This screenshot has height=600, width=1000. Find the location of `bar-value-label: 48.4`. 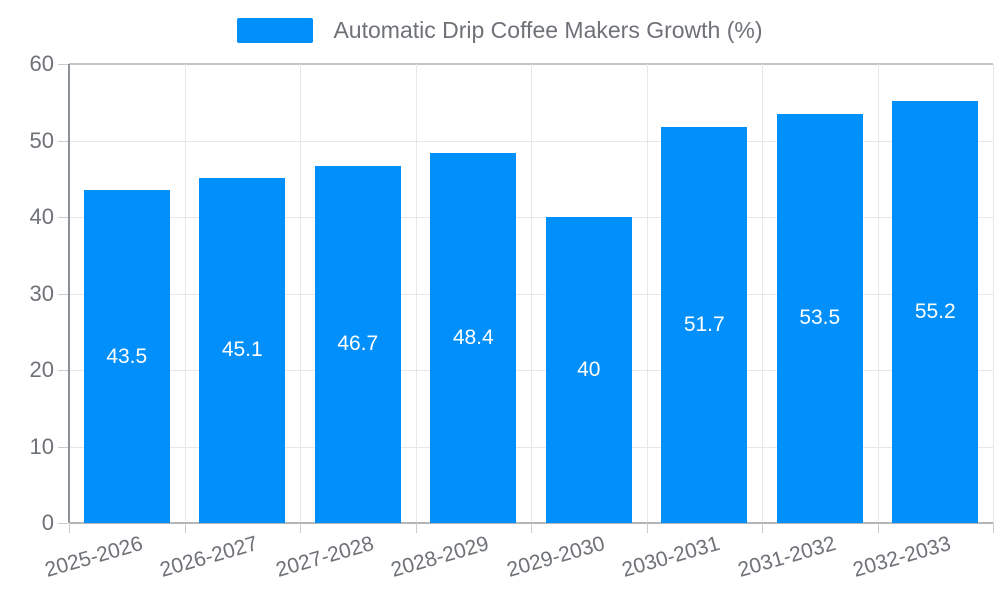

bar-value-label: 48.4 is located at coordinates (473, 337).